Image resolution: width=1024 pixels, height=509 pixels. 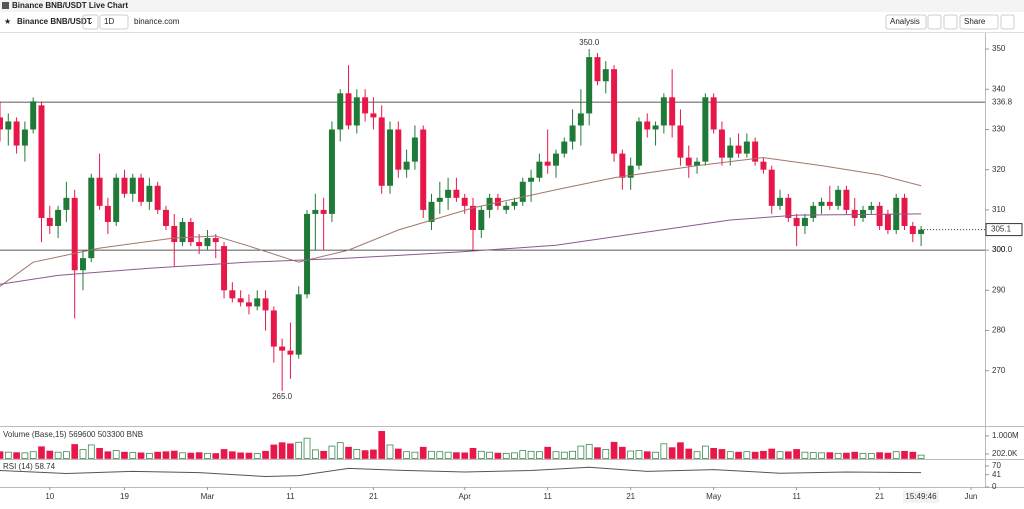 I want to click on y-tick-label: 350, so click(x=999, y=48).